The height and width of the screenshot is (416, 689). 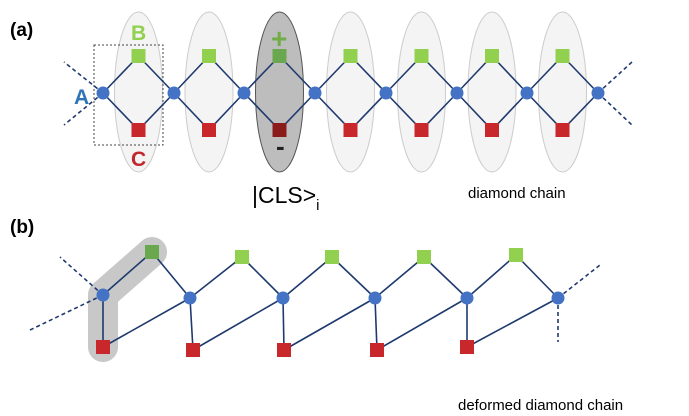 What do you see at coordinates (21, 30) in the screenshot?
I see `panel-label: (a)` at bounding box center [21, 30].